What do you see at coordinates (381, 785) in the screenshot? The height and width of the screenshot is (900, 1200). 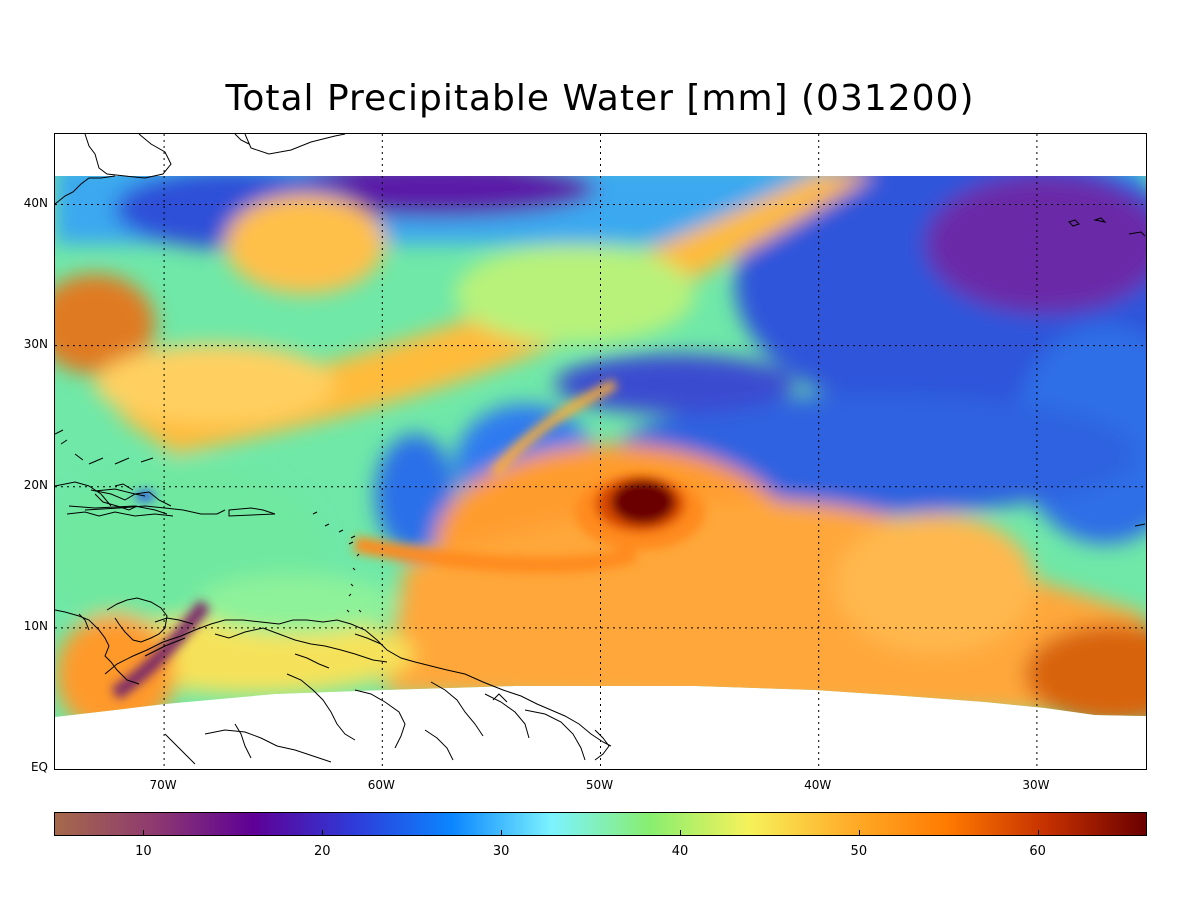 I see `lon-label-60W: 60W` at bounding box center [381, 785].